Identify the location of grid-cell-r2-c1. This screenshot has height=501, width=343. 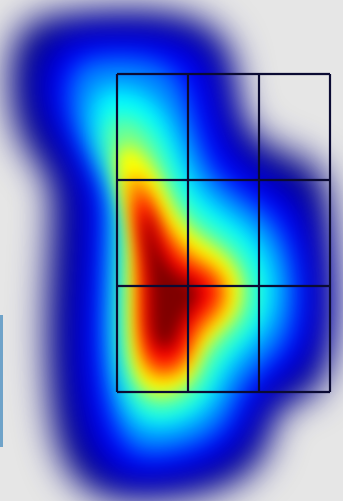
(223, 339).